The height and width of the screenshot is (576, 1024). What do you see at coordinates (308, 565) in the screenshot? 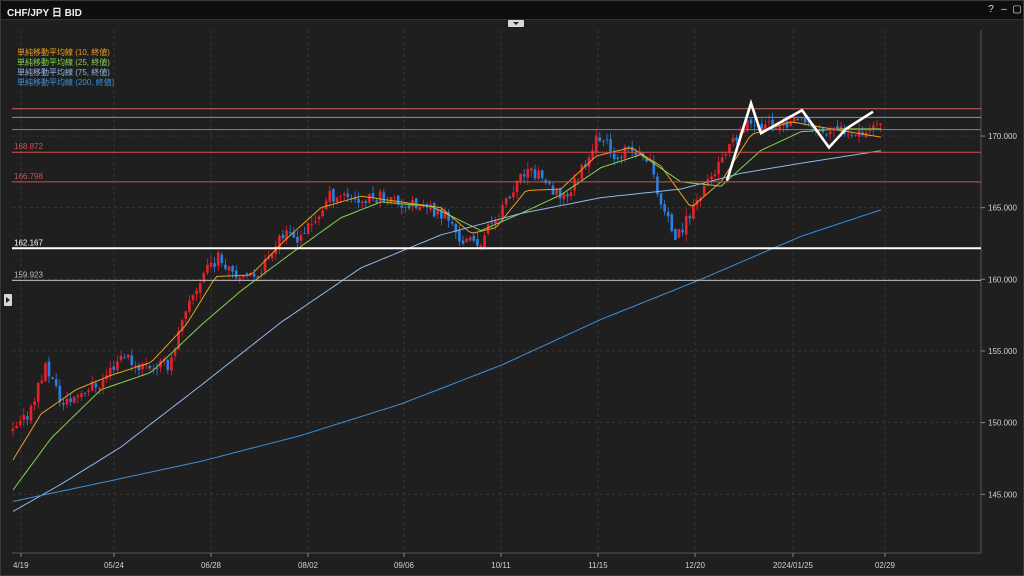
I see `x-tick-label: 08/02` at bounding box center [308, 565].